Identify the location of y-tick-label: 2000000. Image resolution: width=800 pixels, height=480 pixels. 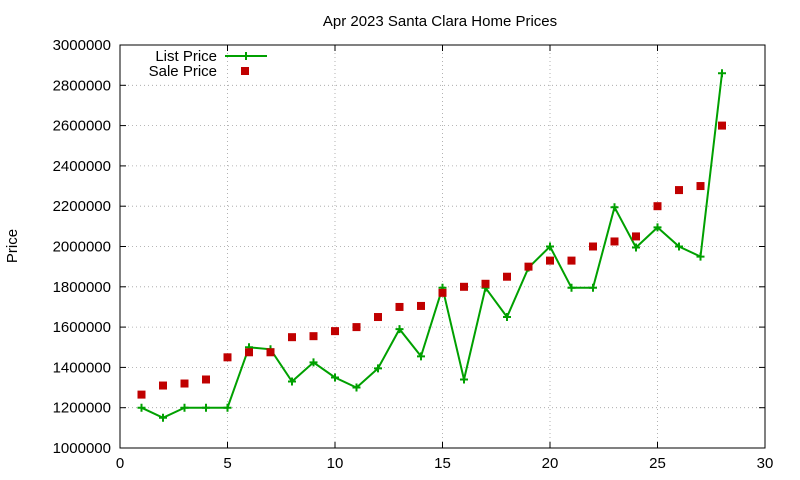
(82, 247).